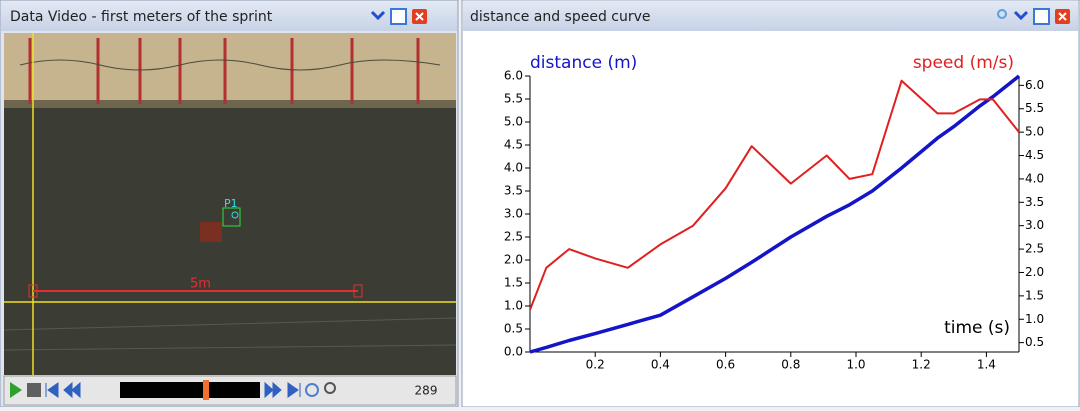 This screenshot has width=1080, height=411. What do you see at coordinates (426, 391) in the screenshot?
I see `frame-counter: 289` at bounding box center [426, 391].